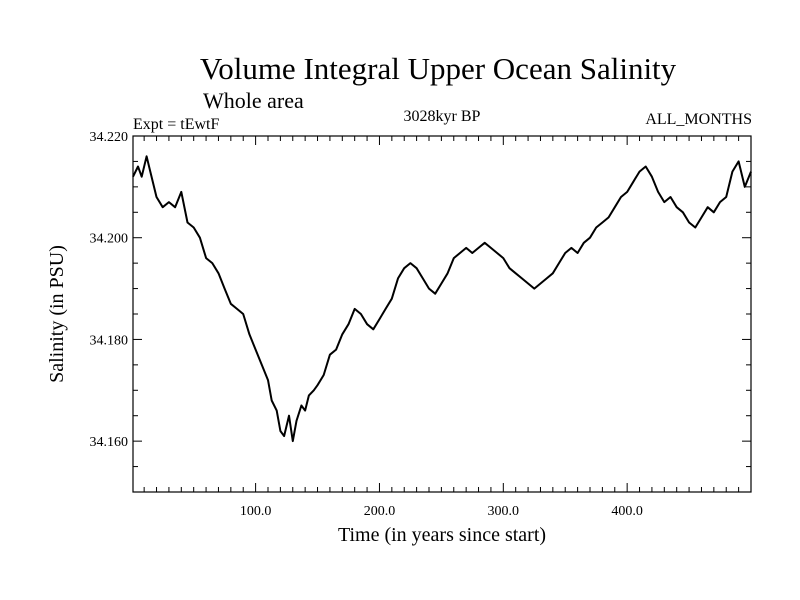 The height and width of the screenshot is (600, 800). Describe the element at coordinates (109, 239) in the screenshot. I see `y-tick-label: 34.200` at that location.